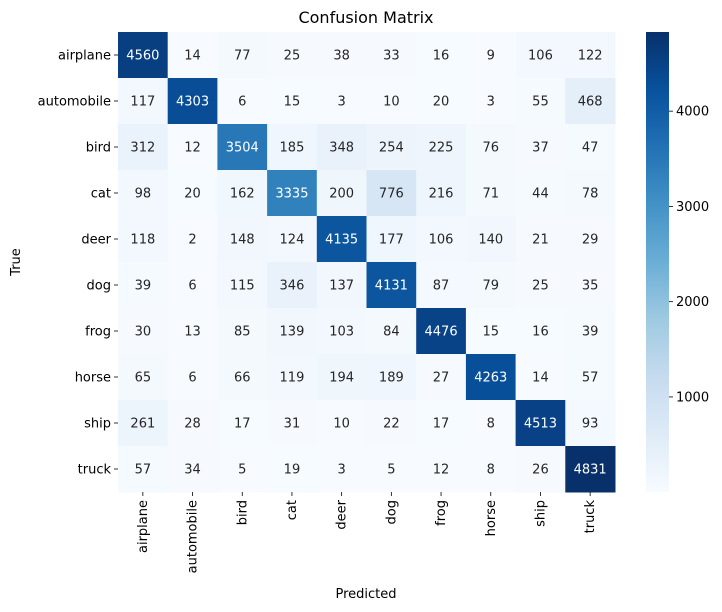 The height and width of the screenshot is (612, 722). Describe the element at coordinates (692, 112) in the screenshot. I see `colorbar-tick-label: 4000` at that location.